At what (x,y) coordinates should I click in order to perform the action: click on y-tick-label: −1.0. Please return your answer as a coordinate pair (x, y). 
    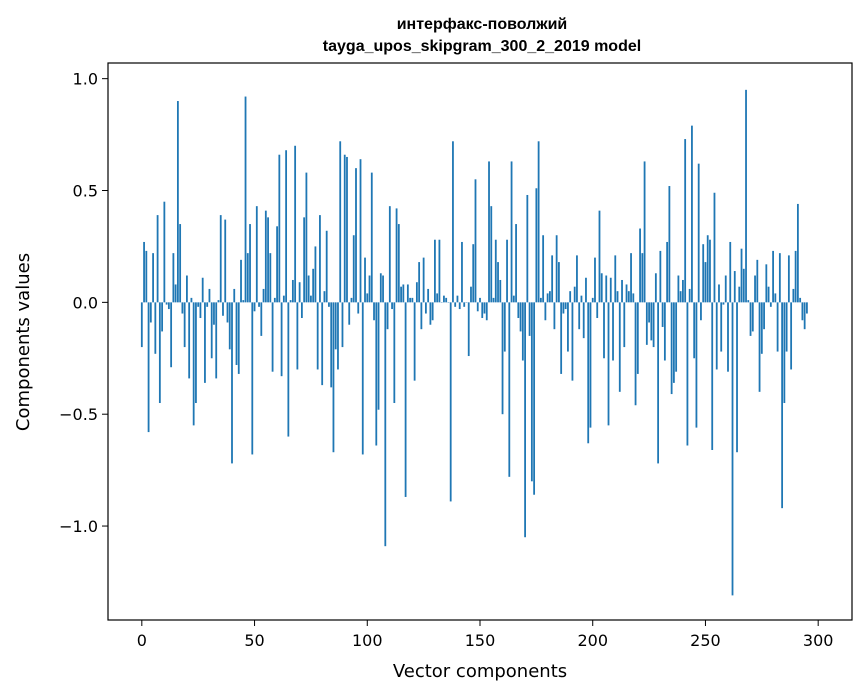
    Looking at the image, I should click on (78, 526).